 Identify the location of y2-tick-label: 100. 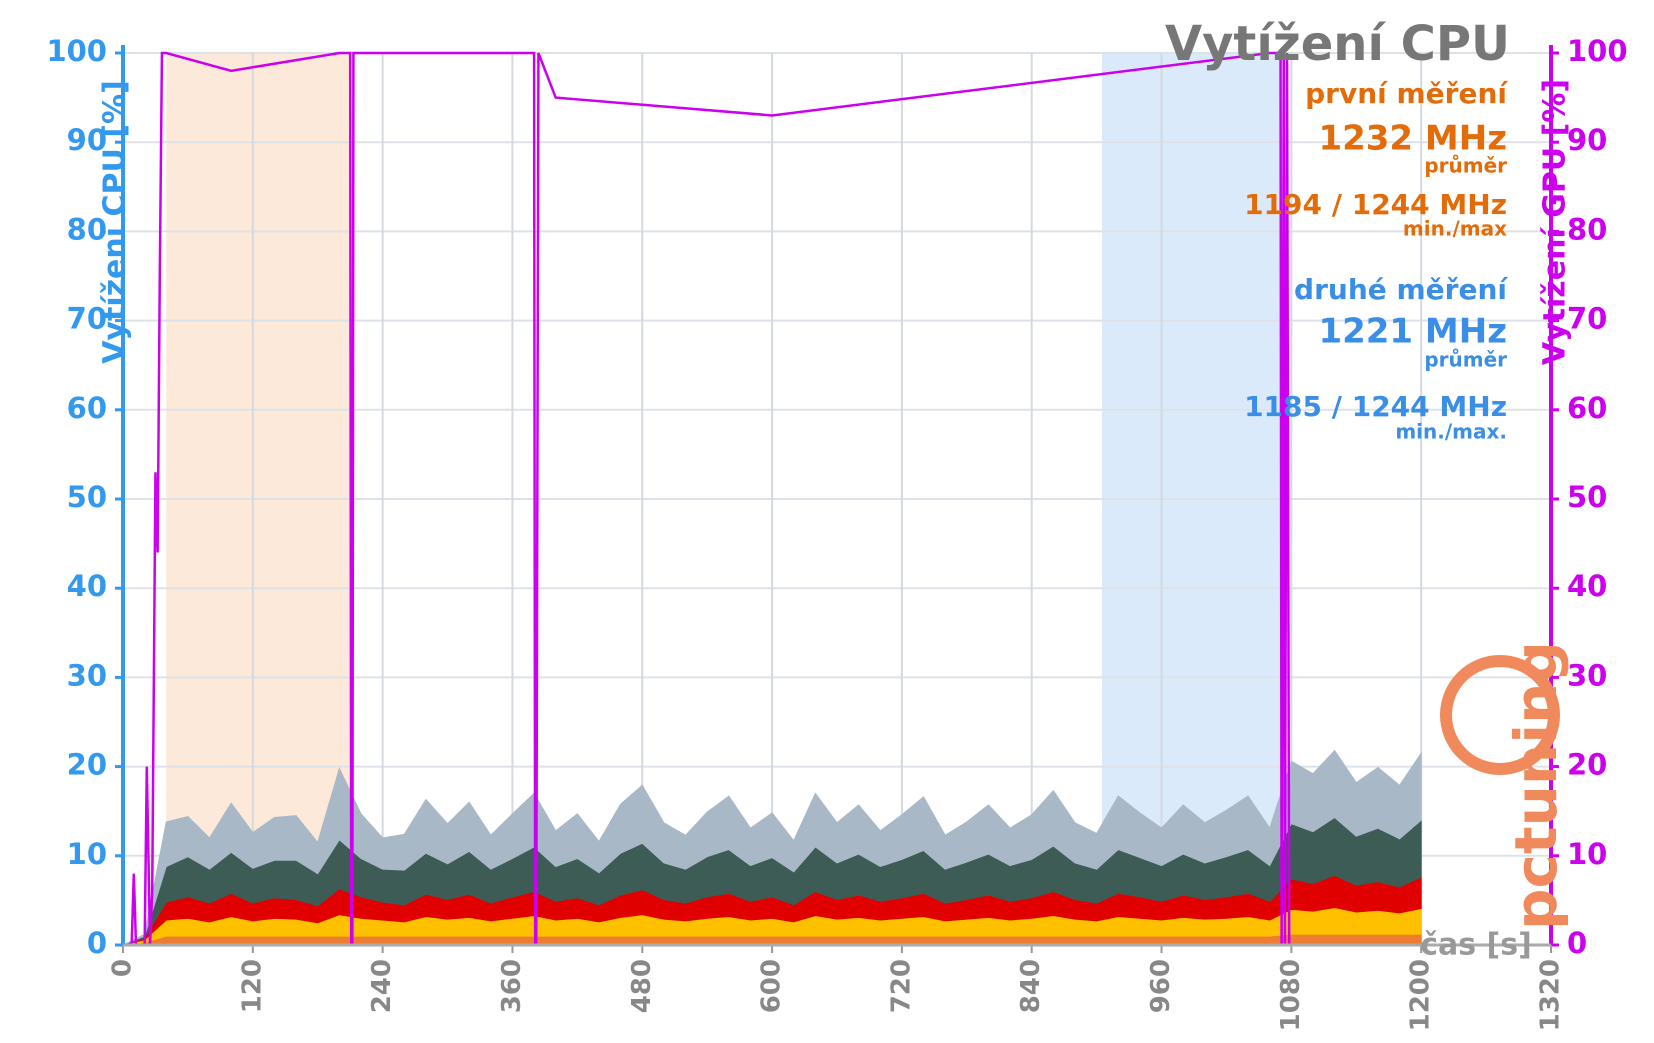
(1597, 51).